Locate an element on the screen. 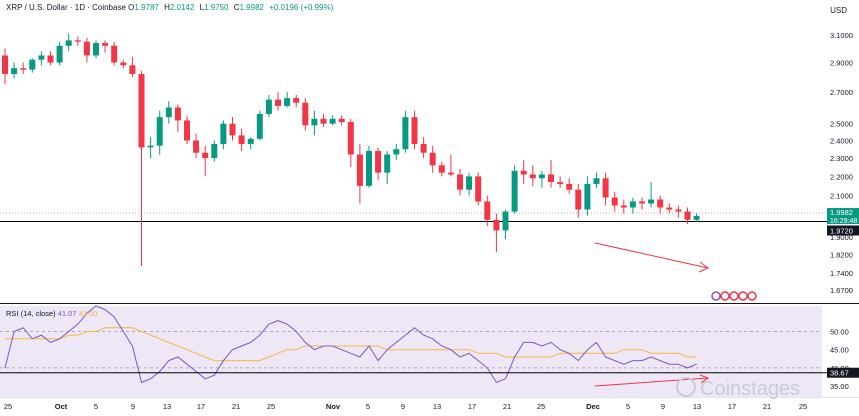  rsi-tick-label: 50.00 is located at coordinates (839, 331).